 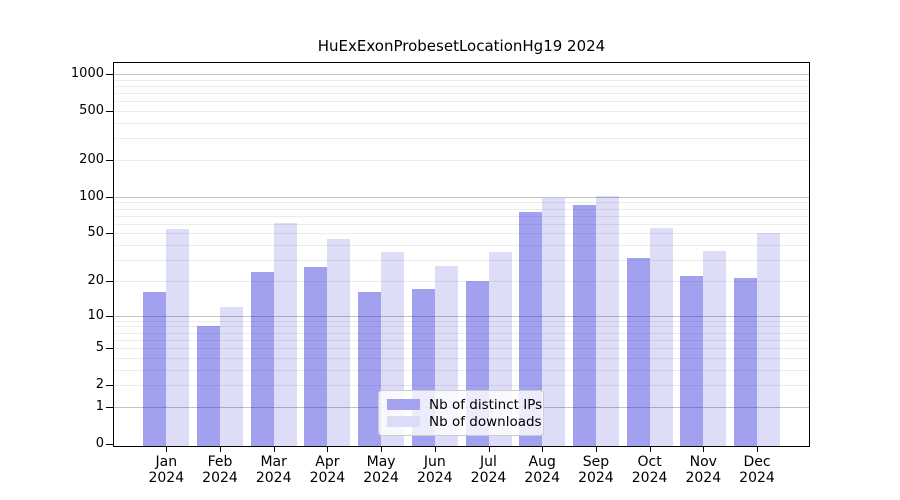 What do you see at coordinates (166, 462) in the screenshot?
I see `x-tick-month: Jan` at bounding box center [166, 462].